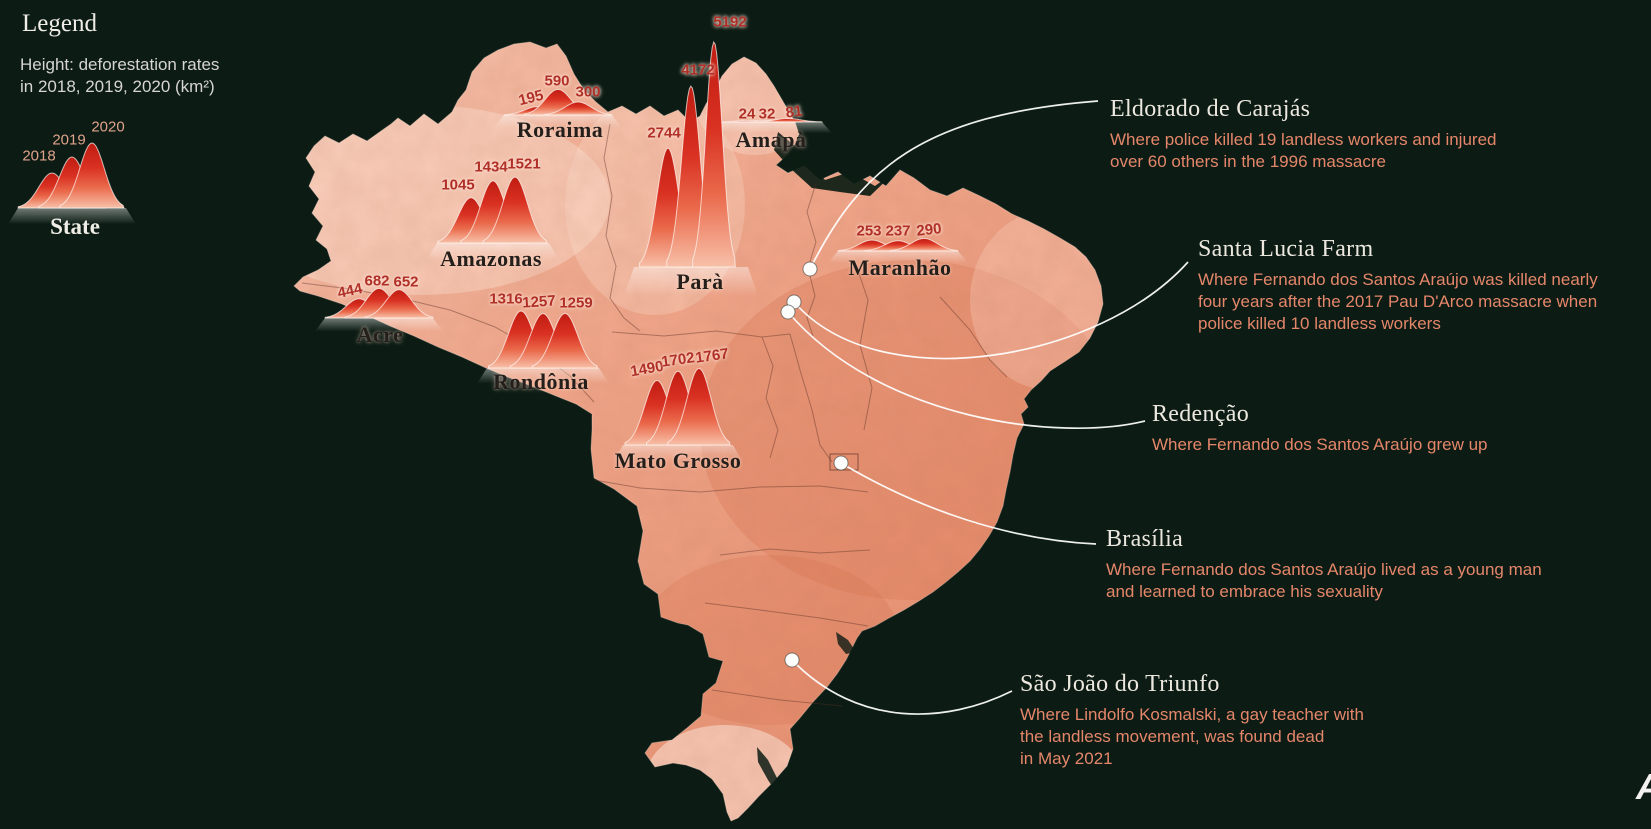 This screenshot has width=1651, height=829. What do you see at coordinates (966, 370) in the screenshot?
I see `connector-redencao` at bounding box center [966, 370].